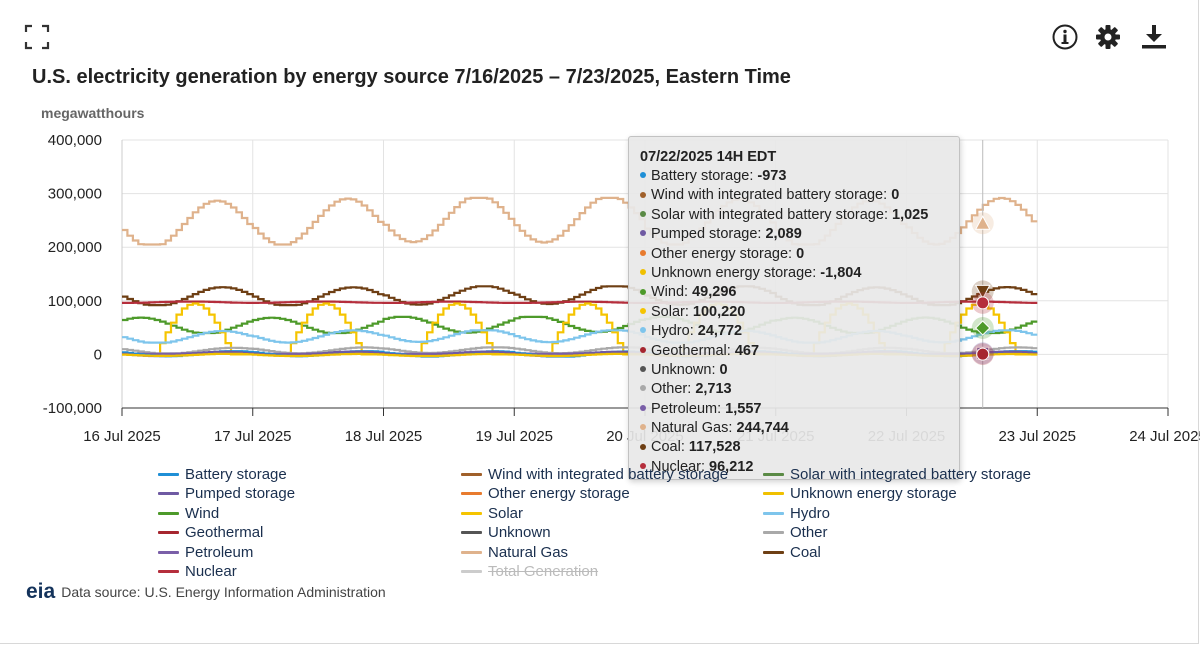  I want to click on tooltip-series-value: 1,025, so click(910, 214).